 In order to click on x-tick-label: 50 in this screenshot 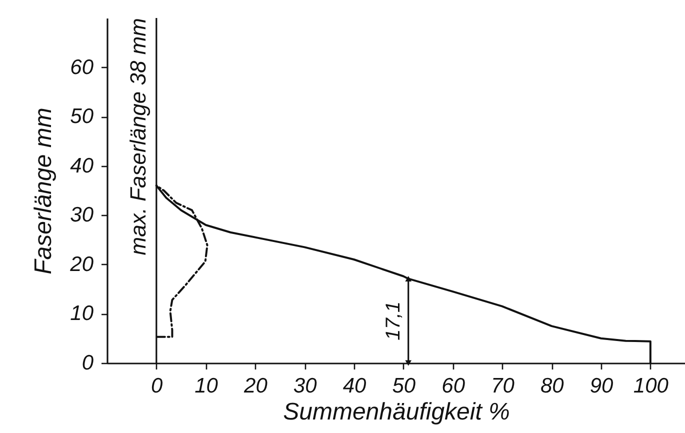, I will do `click(404, 386)`.